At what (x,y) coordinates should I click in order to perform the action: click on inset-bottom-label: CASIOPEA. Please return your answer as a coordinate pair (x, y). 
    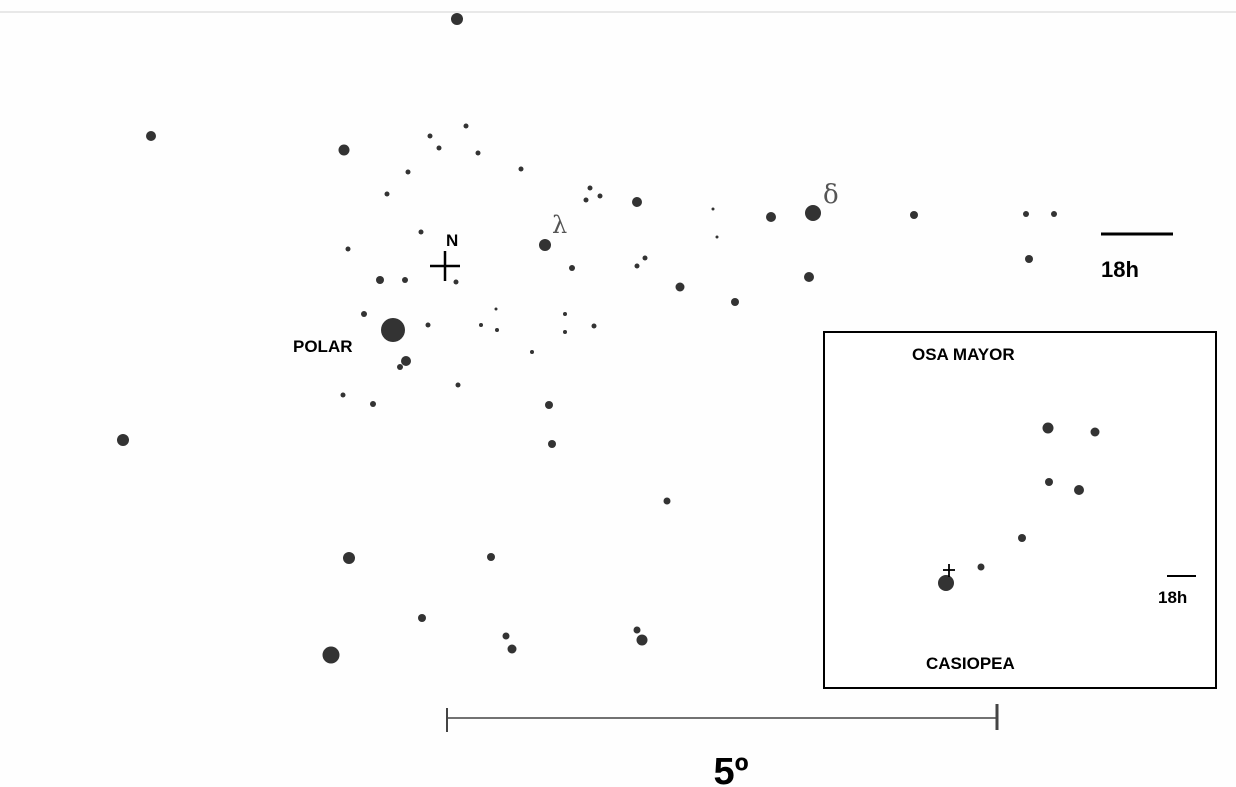
    Looking at the image, I should click on (970, 663).